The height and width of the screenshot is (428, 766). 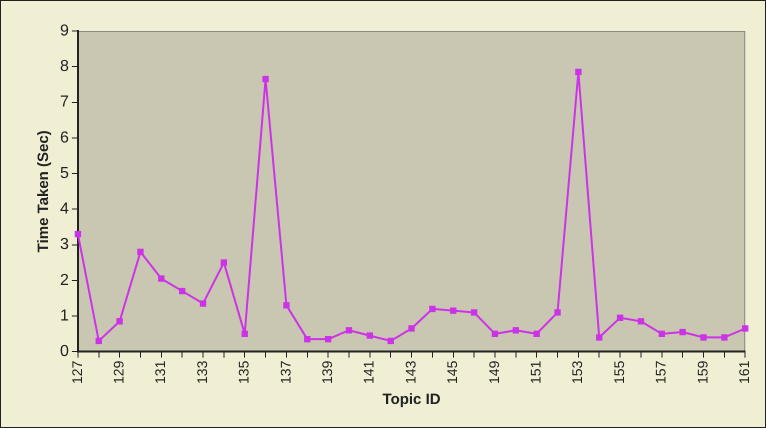 What do you see at coordinates (494, 372) in the screenshot?
I see `x-tick-label: 149` at bounding box center [494, 372].